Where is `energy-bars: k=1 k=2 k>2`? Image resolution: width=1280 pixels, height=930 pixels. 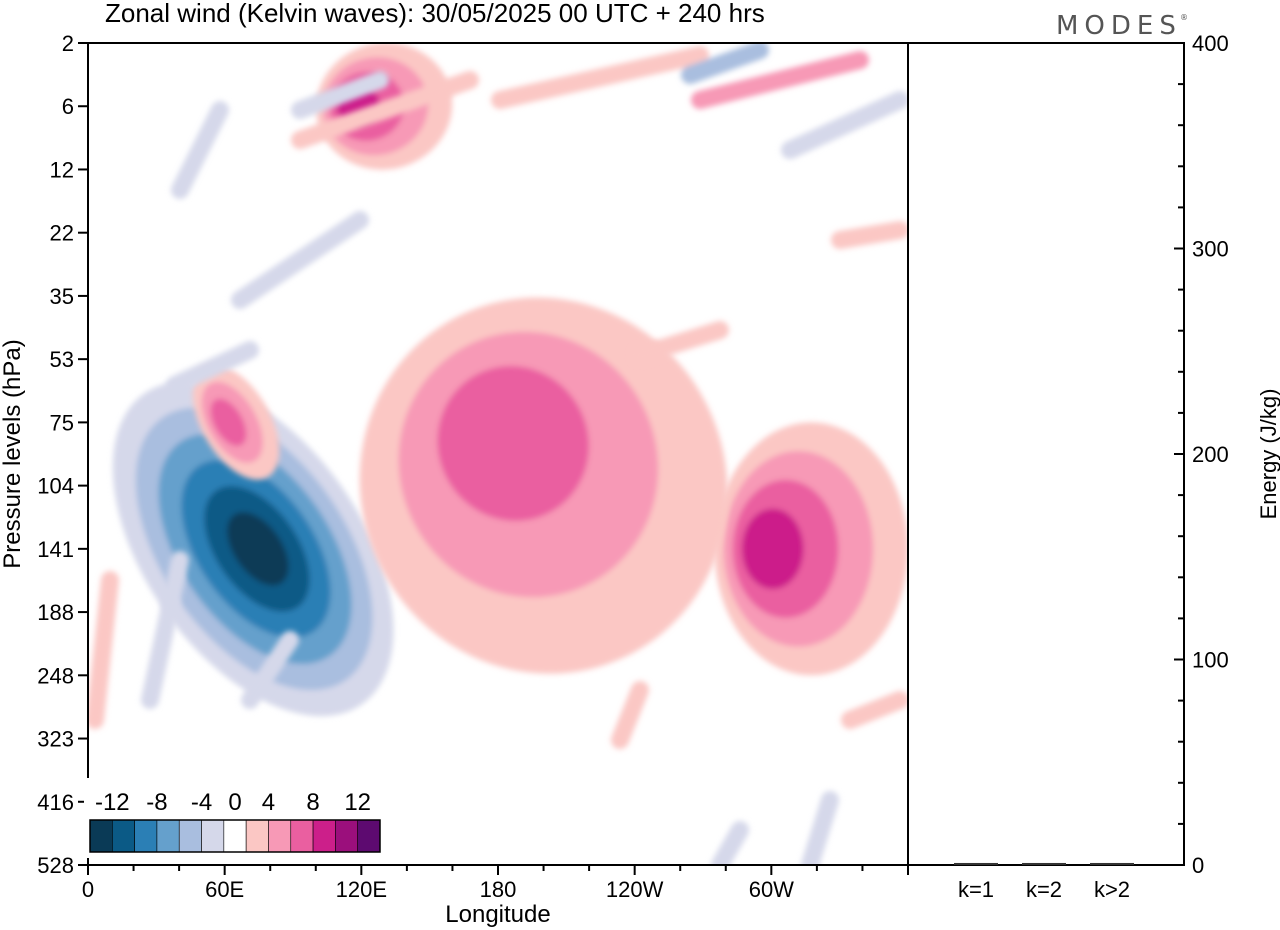 energy-bars: k=1 k=2 k>2 is located at coordinates (1044, 882).